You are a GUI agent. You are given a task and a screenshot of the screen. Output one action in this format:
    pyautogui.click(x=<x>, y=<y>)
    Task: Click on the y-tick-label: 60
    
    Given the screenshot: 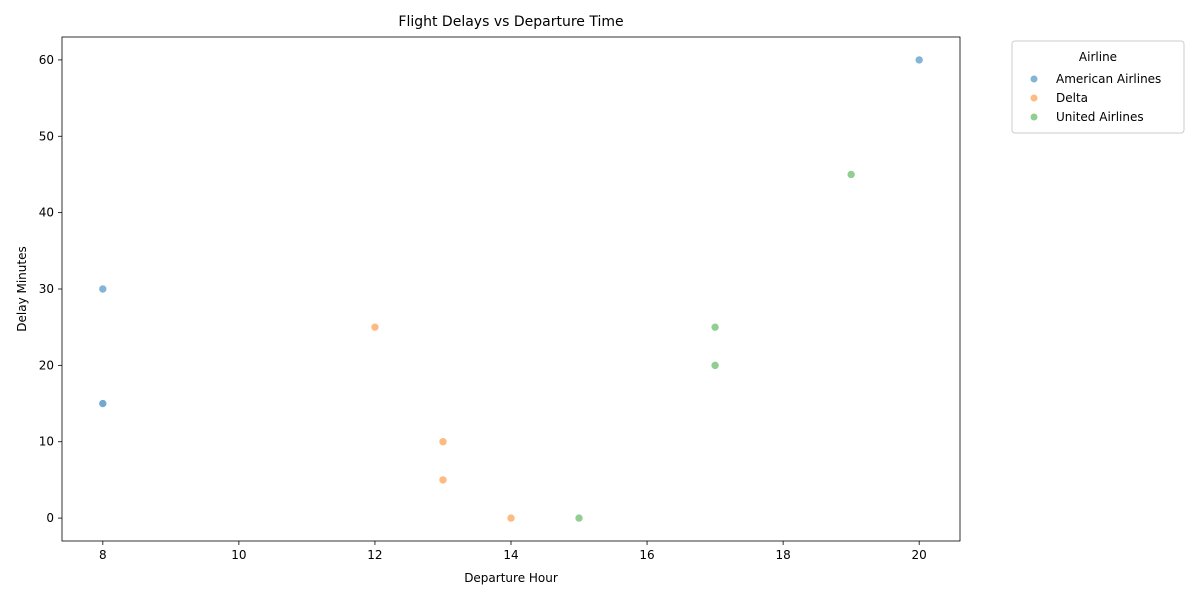 What is the action you would take?
    pyautogui.click(x=46, y=60)
    